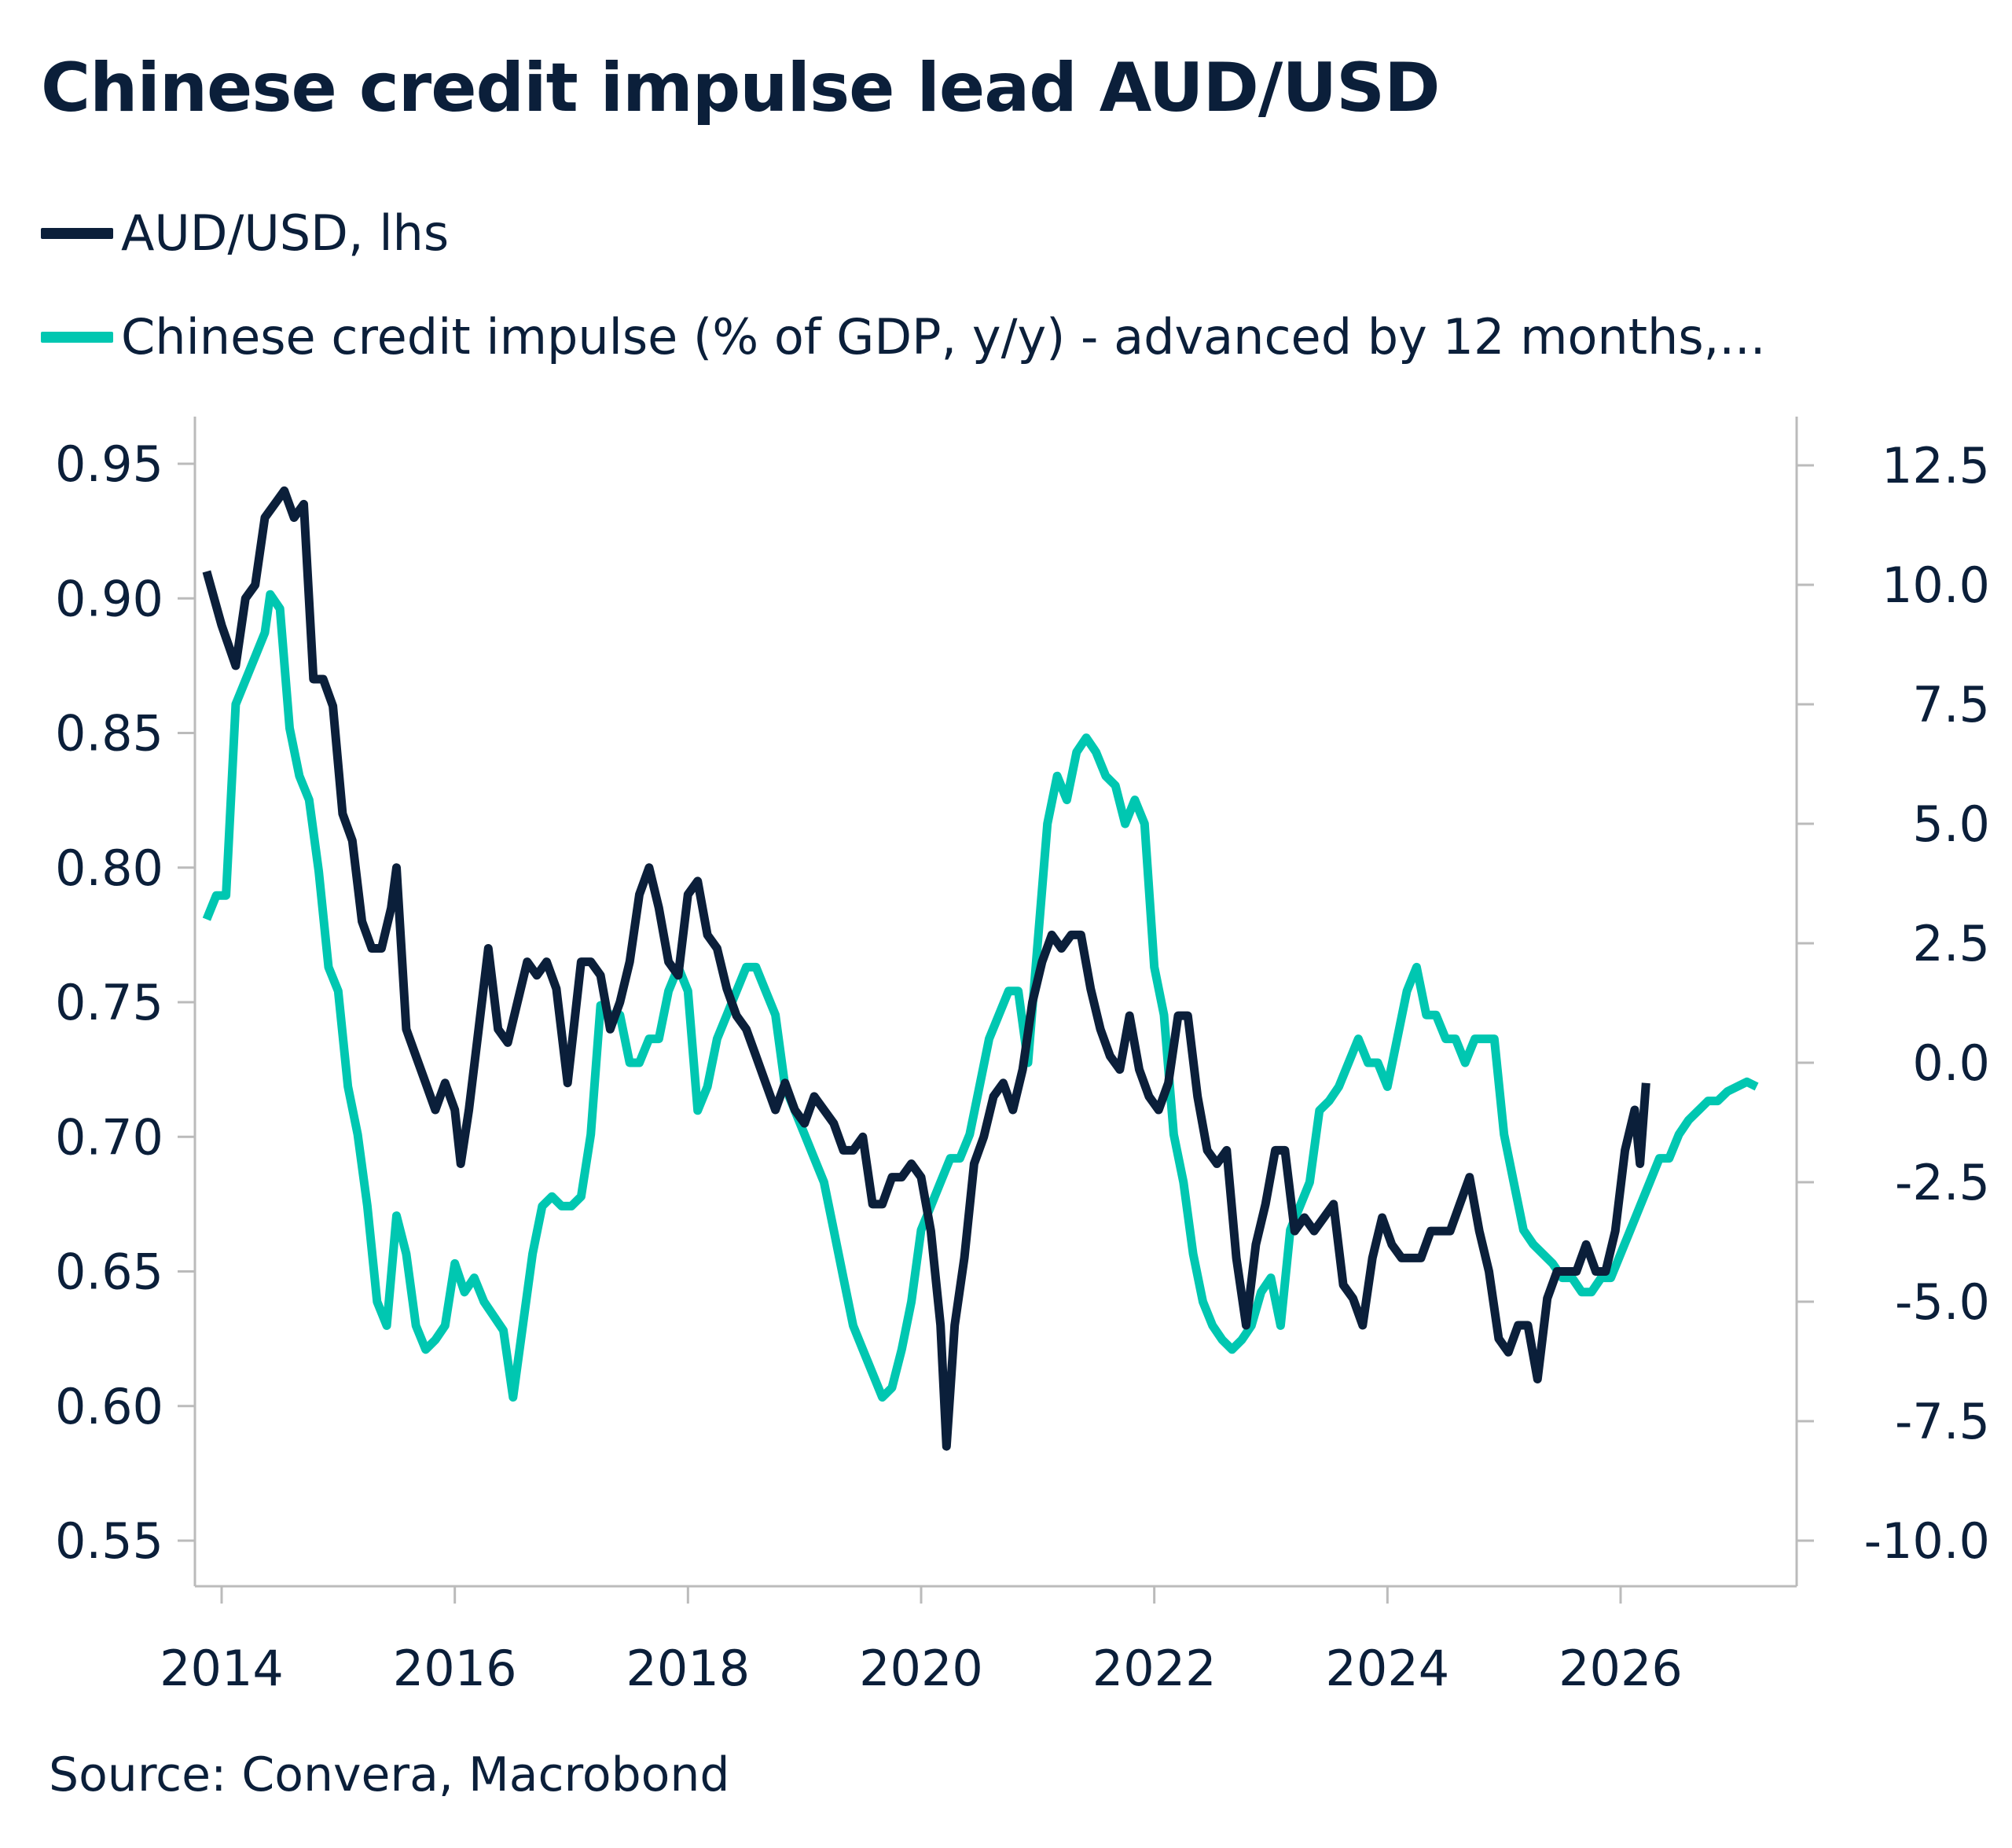  Describe the element at coordinates (1387, 1668) in the screenshot. I see `x-tick-label: 2024` at that location.